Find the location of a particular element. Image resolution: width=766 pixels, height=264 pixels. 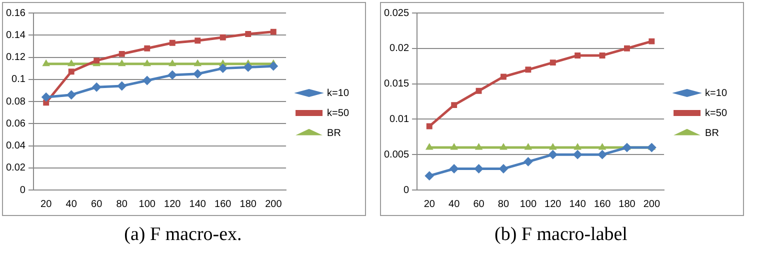

y-tick-label: 0.08 is located at coordinates (16, 102).